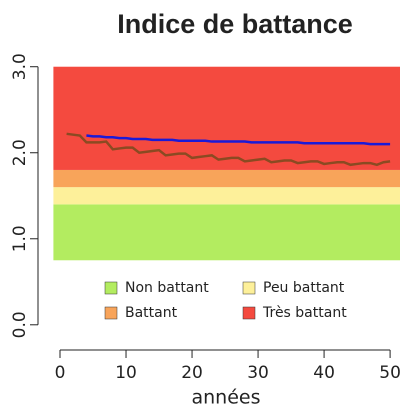  What do you see at coordinates (304, 313) in the screenshot?
I see `legend-label: Très battant` at bounding box center [304, 313].